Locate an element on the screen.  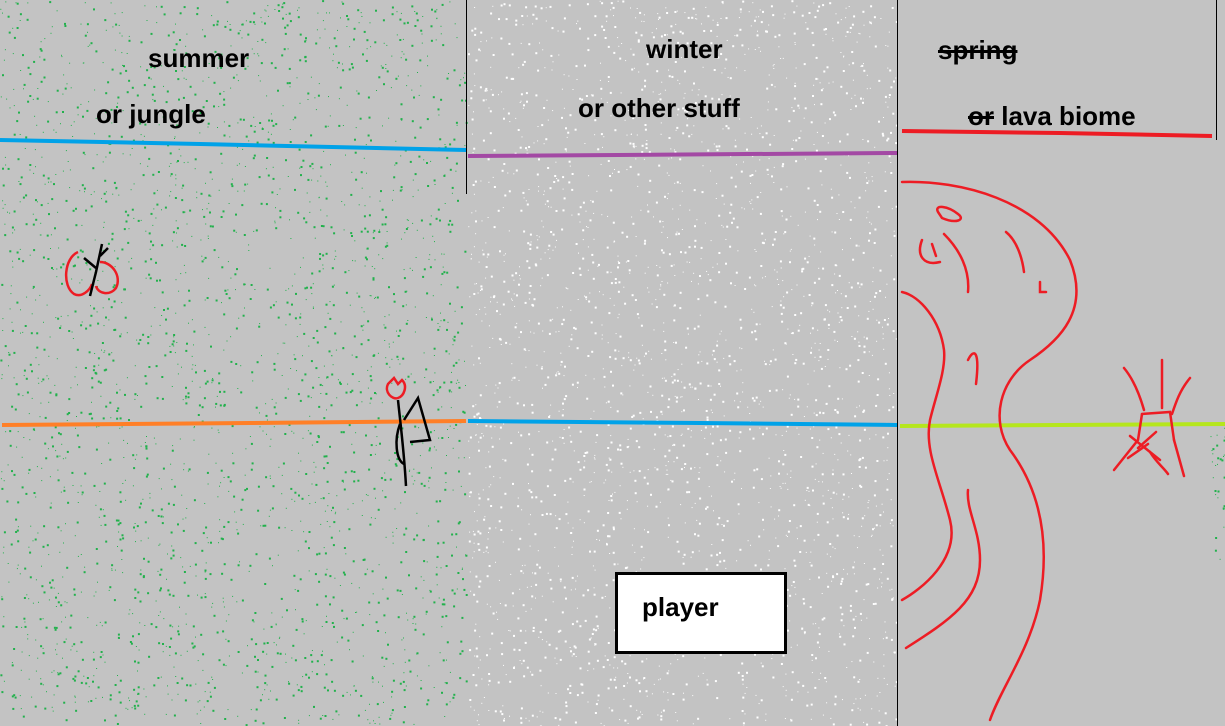
edge-green-speckles is located at coordinates (1217, 493).